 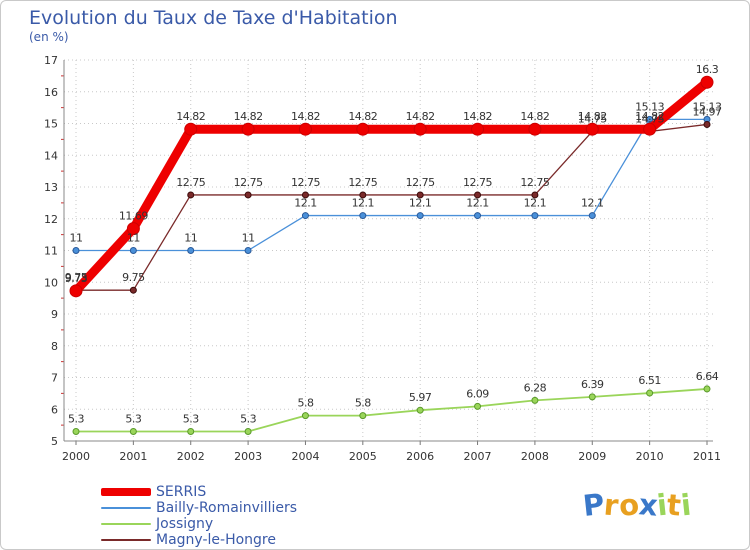 What do you see at coordinates (535, 456) in the screenshot?
I see `x-tick-label: 2008` at bounding box center [535, 456].